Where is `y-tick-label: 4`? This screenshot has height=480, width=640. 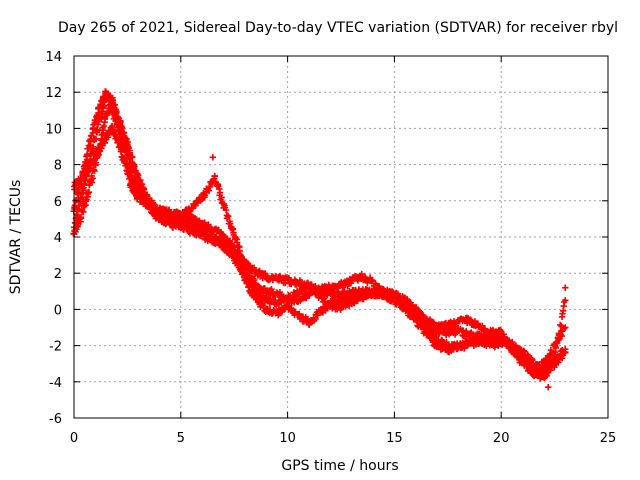 y-tick-label: 4 is located at coordinates (58, 238).